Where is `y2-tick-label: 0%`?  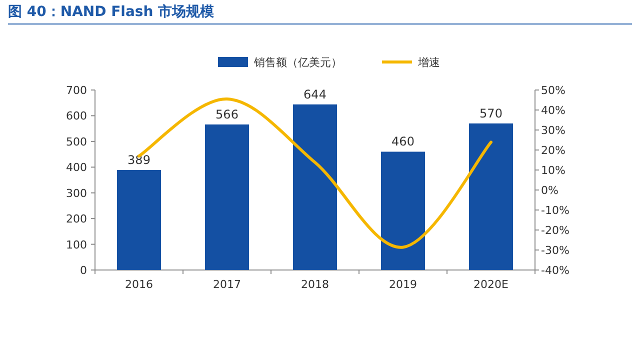
y2-tick-label: 0% is located at coordinates (549, 190).